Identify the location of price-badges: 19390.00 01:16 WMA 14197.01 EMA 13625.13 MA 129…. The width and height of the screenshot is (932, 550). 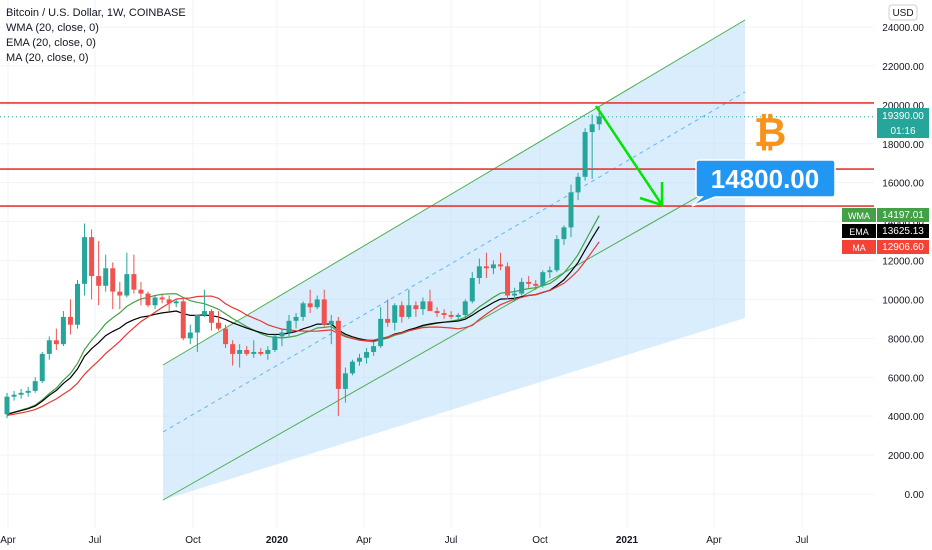
(885, 181).